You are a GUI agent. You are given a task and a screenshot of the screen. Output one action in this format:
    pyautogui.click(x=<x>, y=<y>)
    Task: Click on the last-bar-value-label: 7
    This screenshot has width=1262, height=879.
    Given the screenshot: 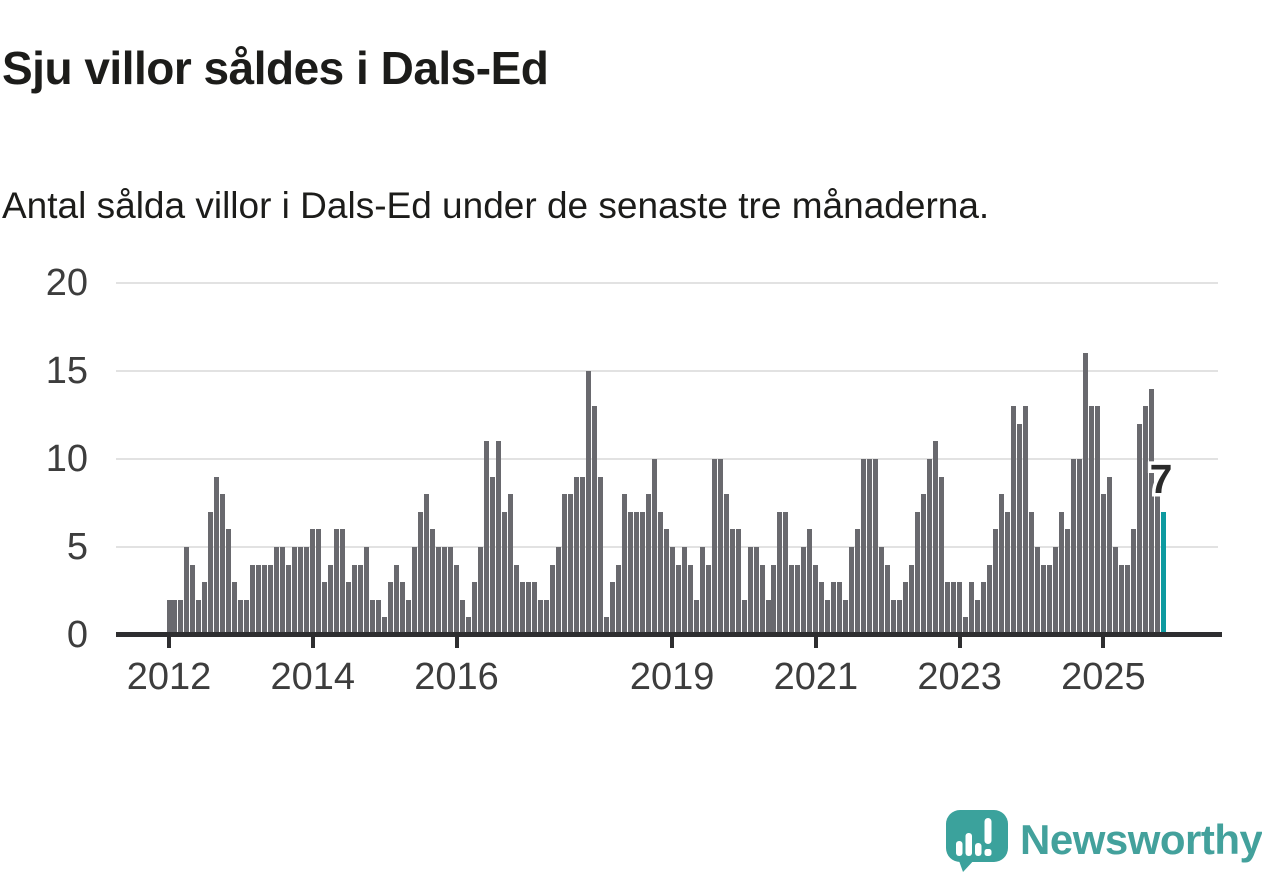 What is the action you would take?
    pyautogui.click(x=1161, y=479)
    